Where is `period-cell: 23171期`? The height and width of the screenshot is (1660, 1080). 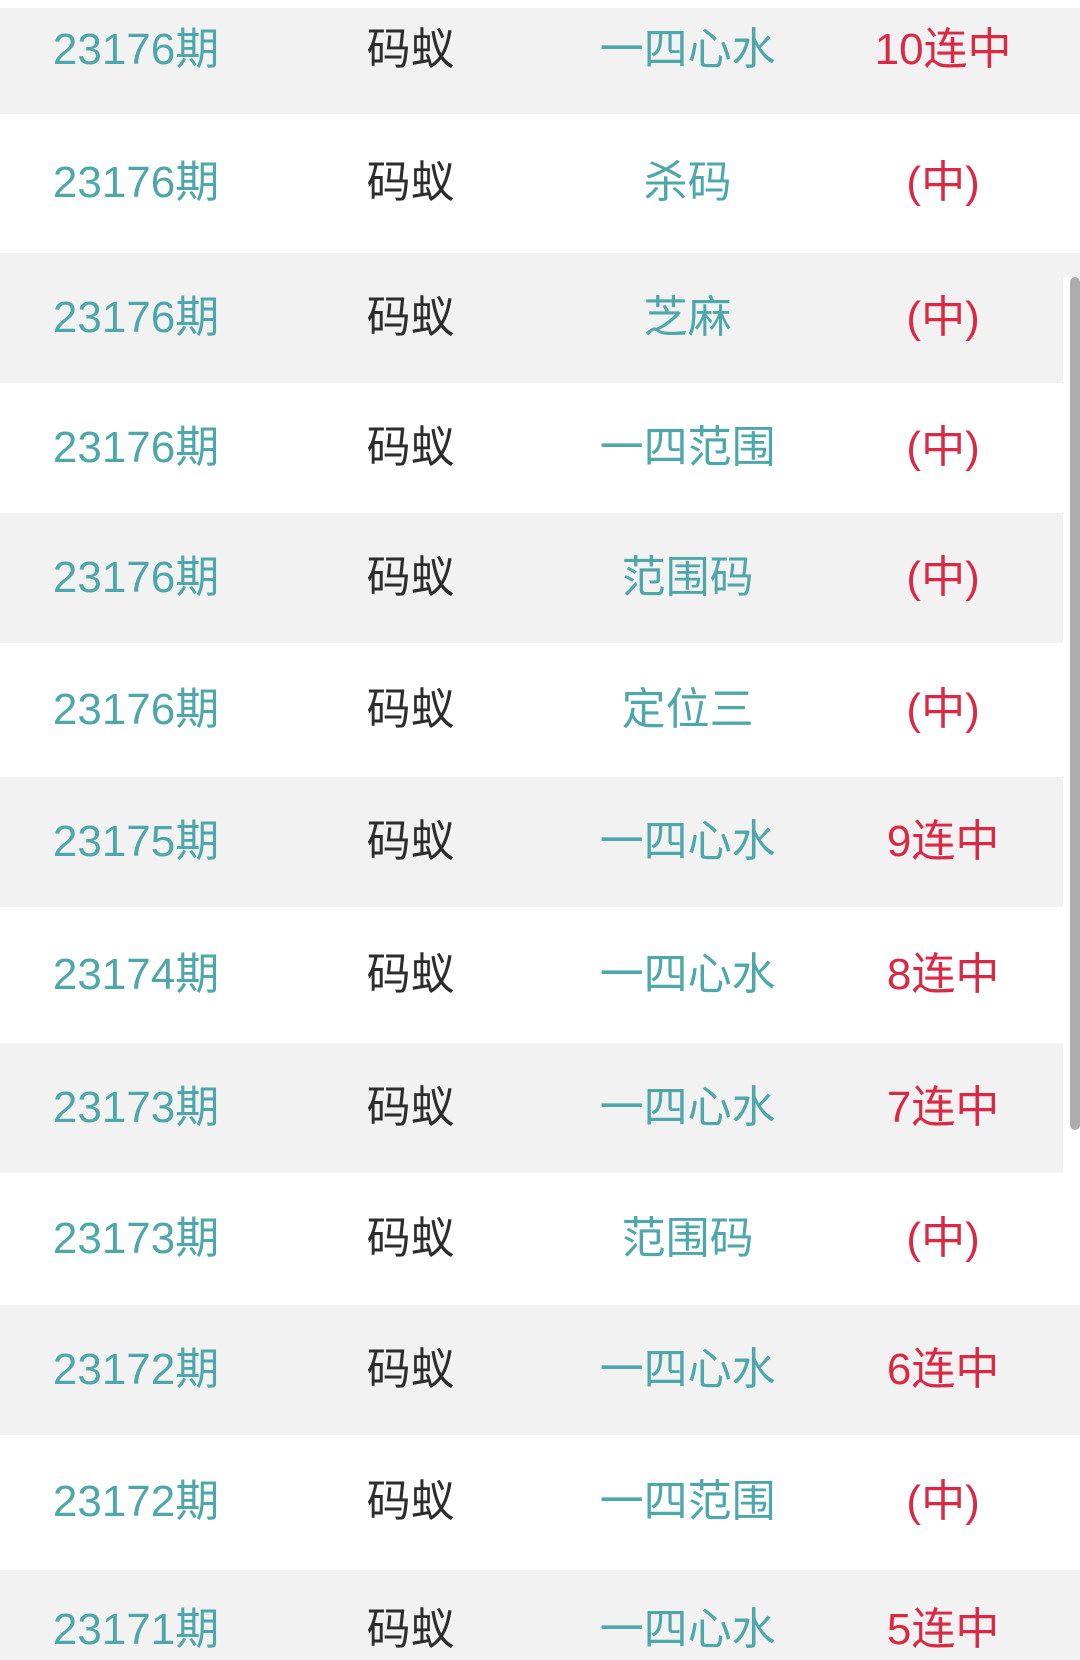
period-cell: 23171期 is located at coordinates (136, 1629).